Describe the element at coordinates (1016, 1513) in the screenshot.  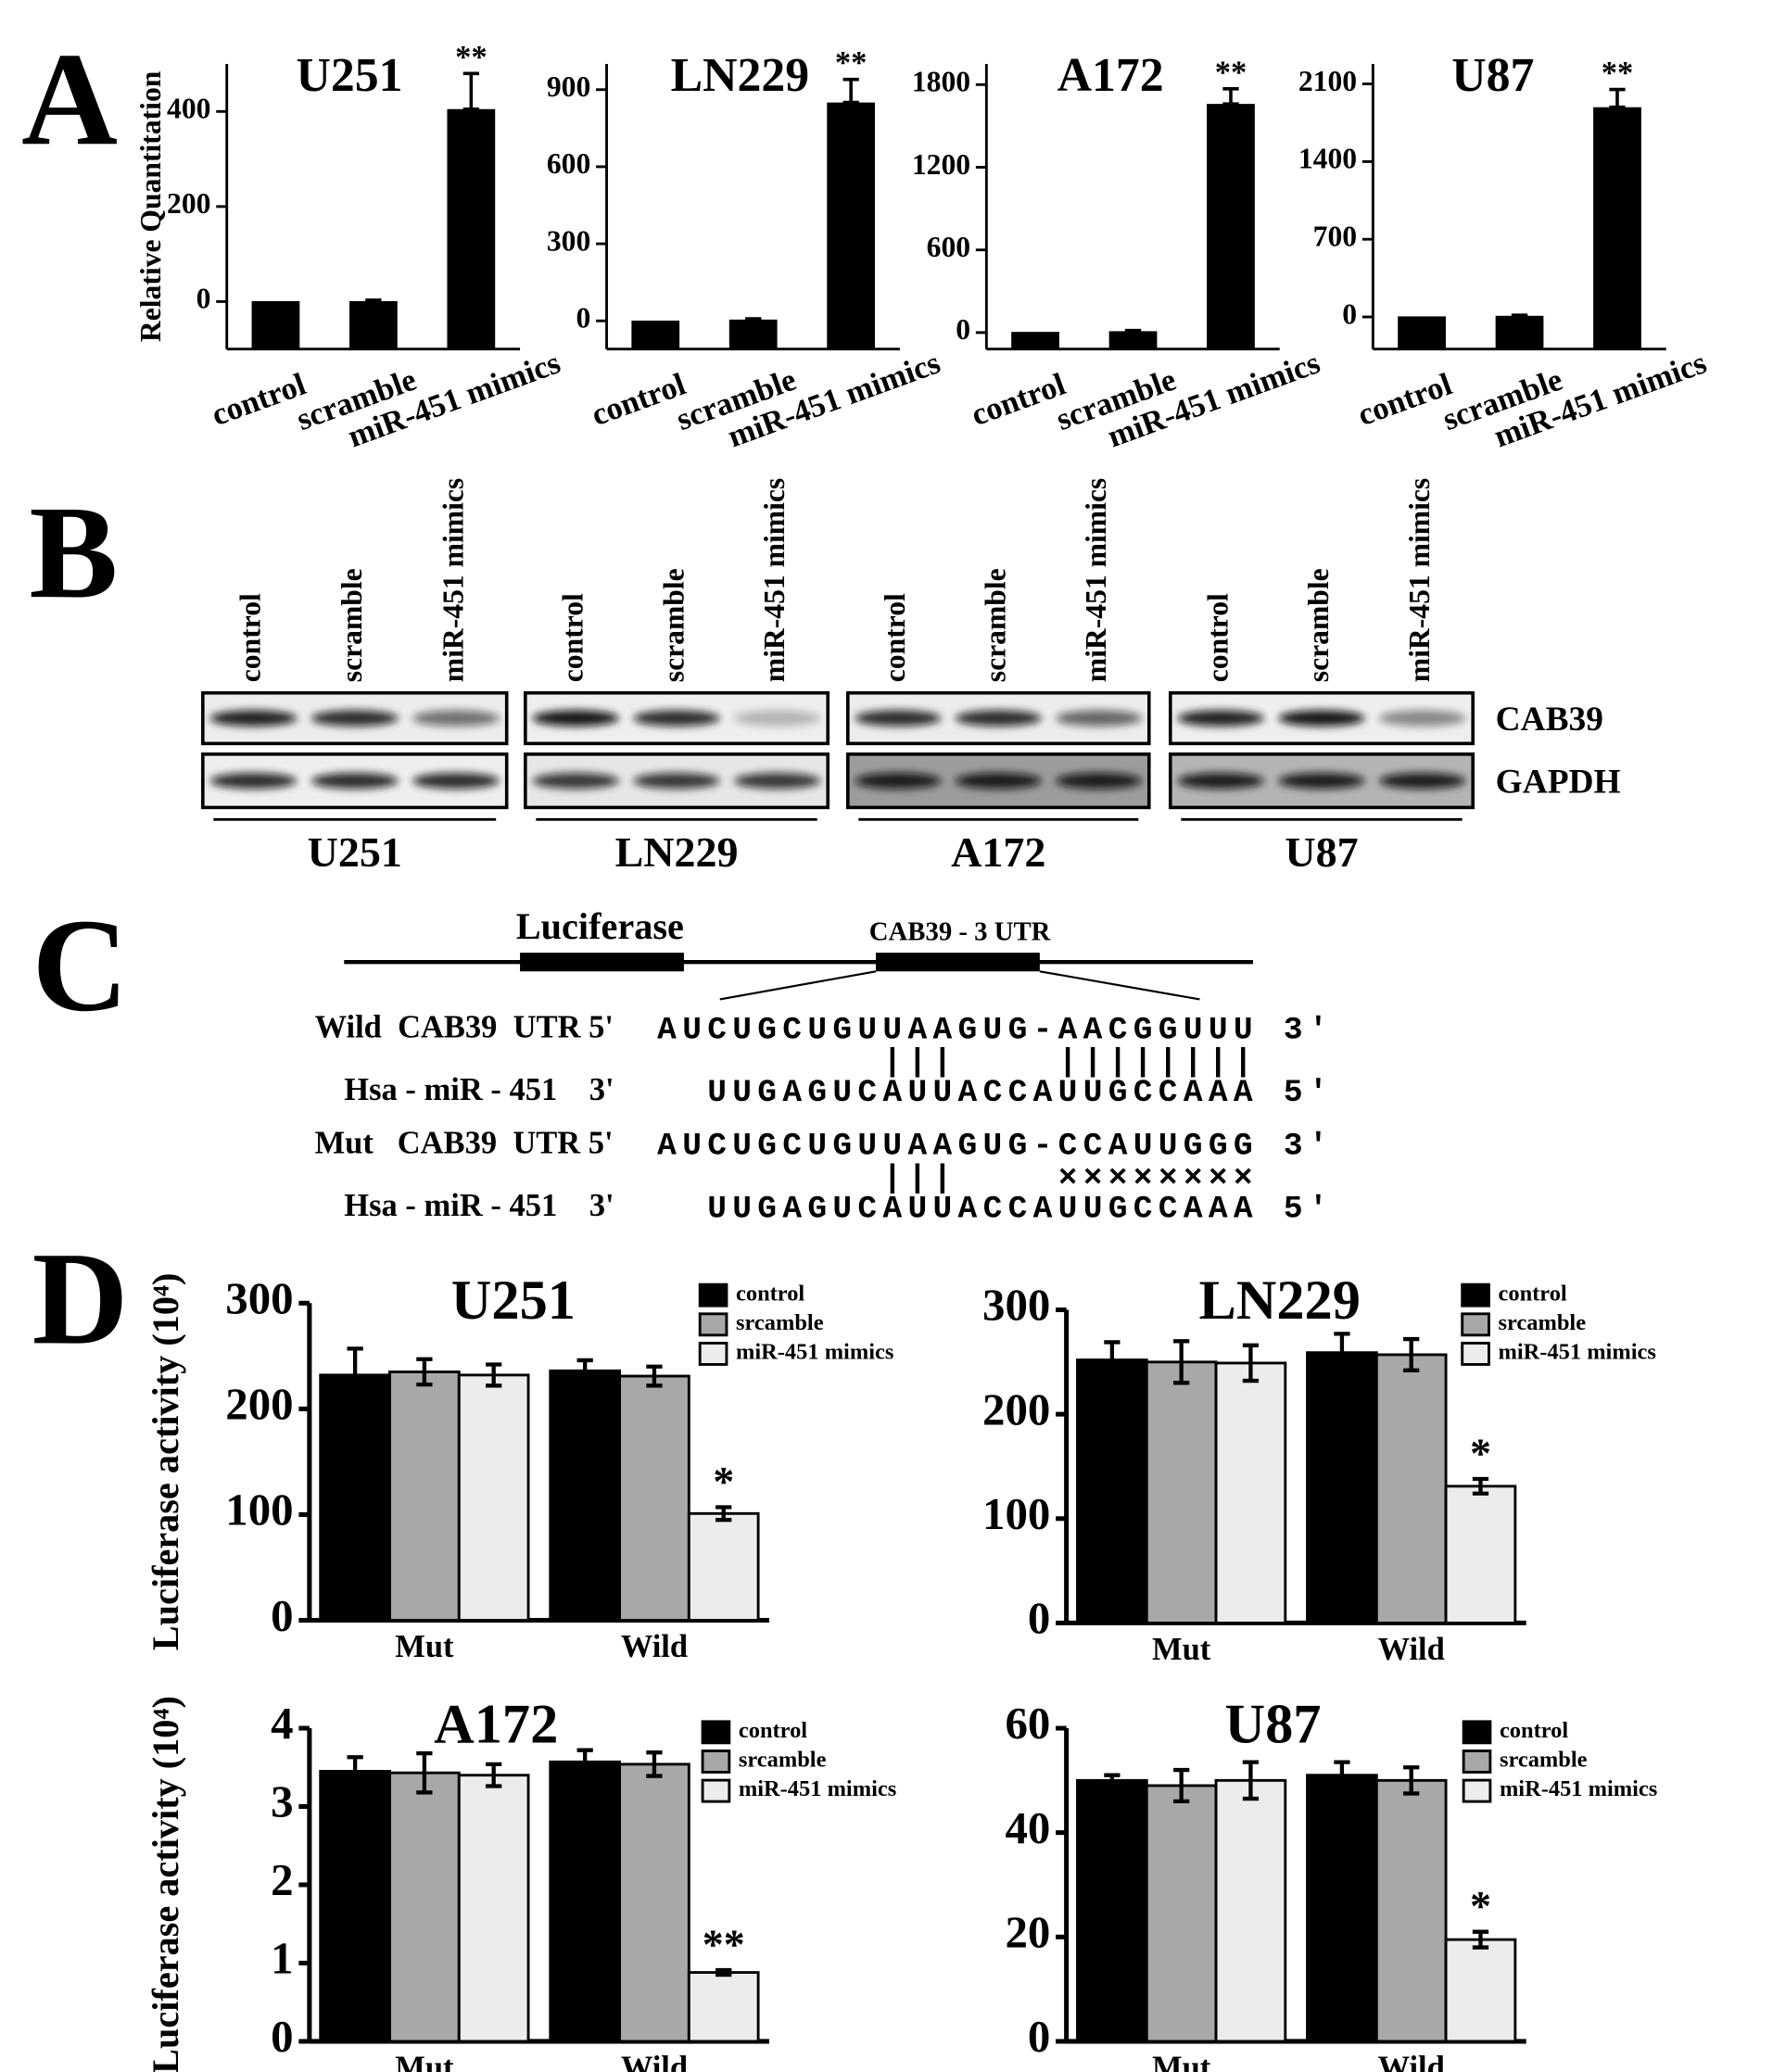
I see `y-tick-label: 100` at that location.